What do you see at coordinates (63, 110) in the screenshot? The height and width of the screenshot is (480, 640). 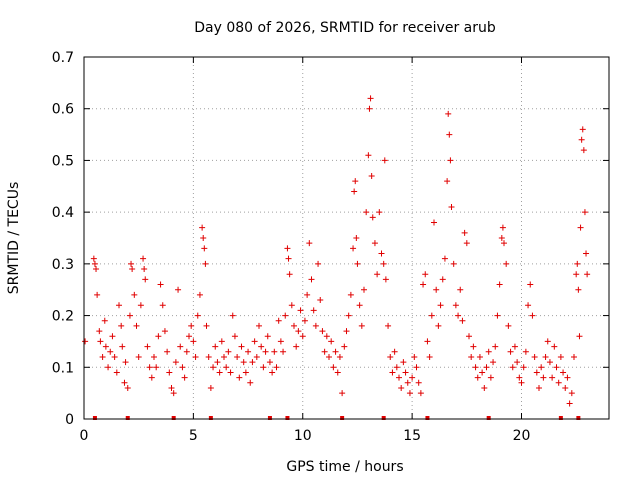 I see `y-tick-label: 0.6` at bounding box center [63, 110].